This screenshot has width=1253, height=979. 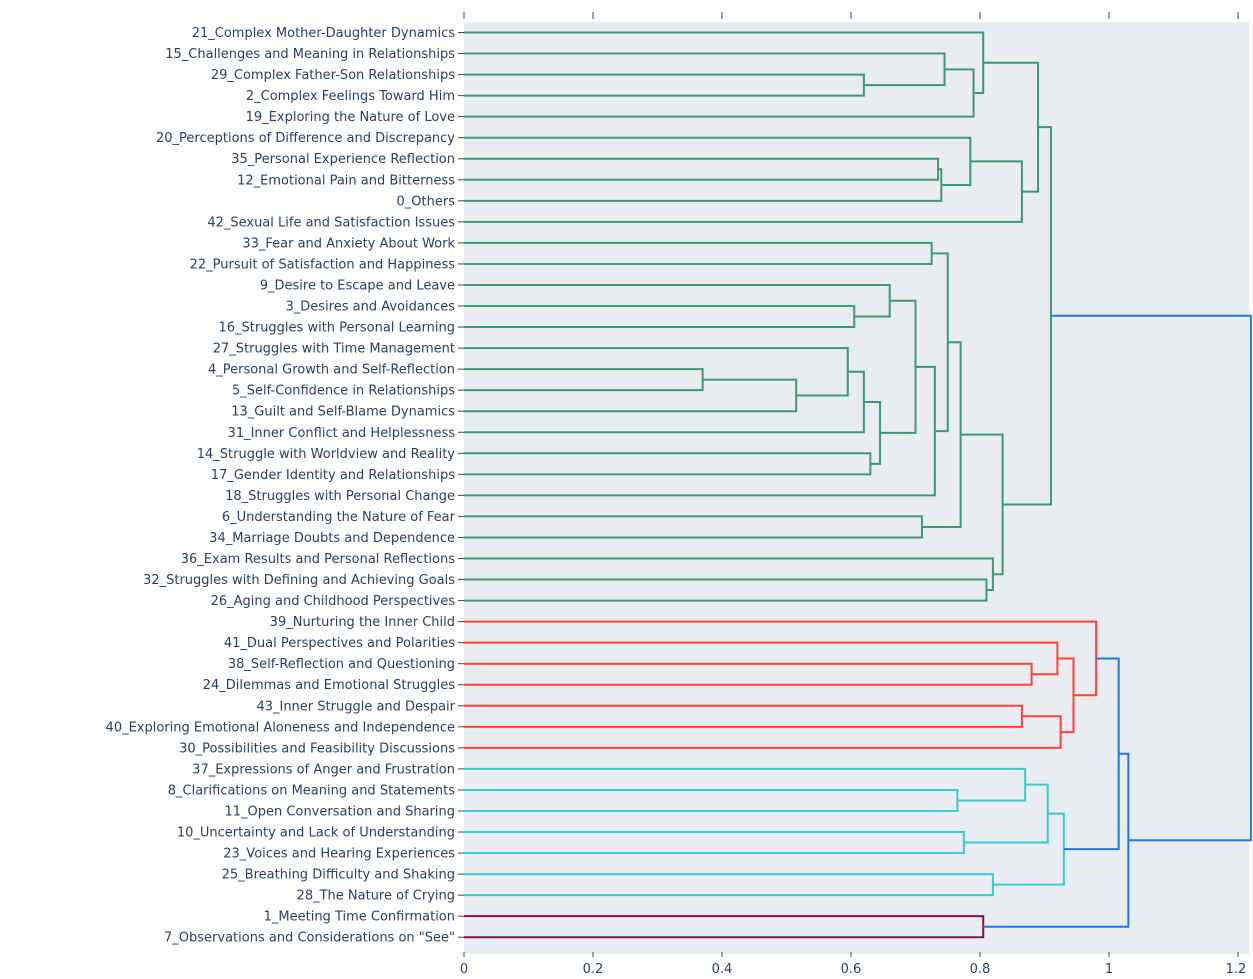 I want to click on leaf-label: 18_Struggles with Personal Change, so click(x=340, y=496).